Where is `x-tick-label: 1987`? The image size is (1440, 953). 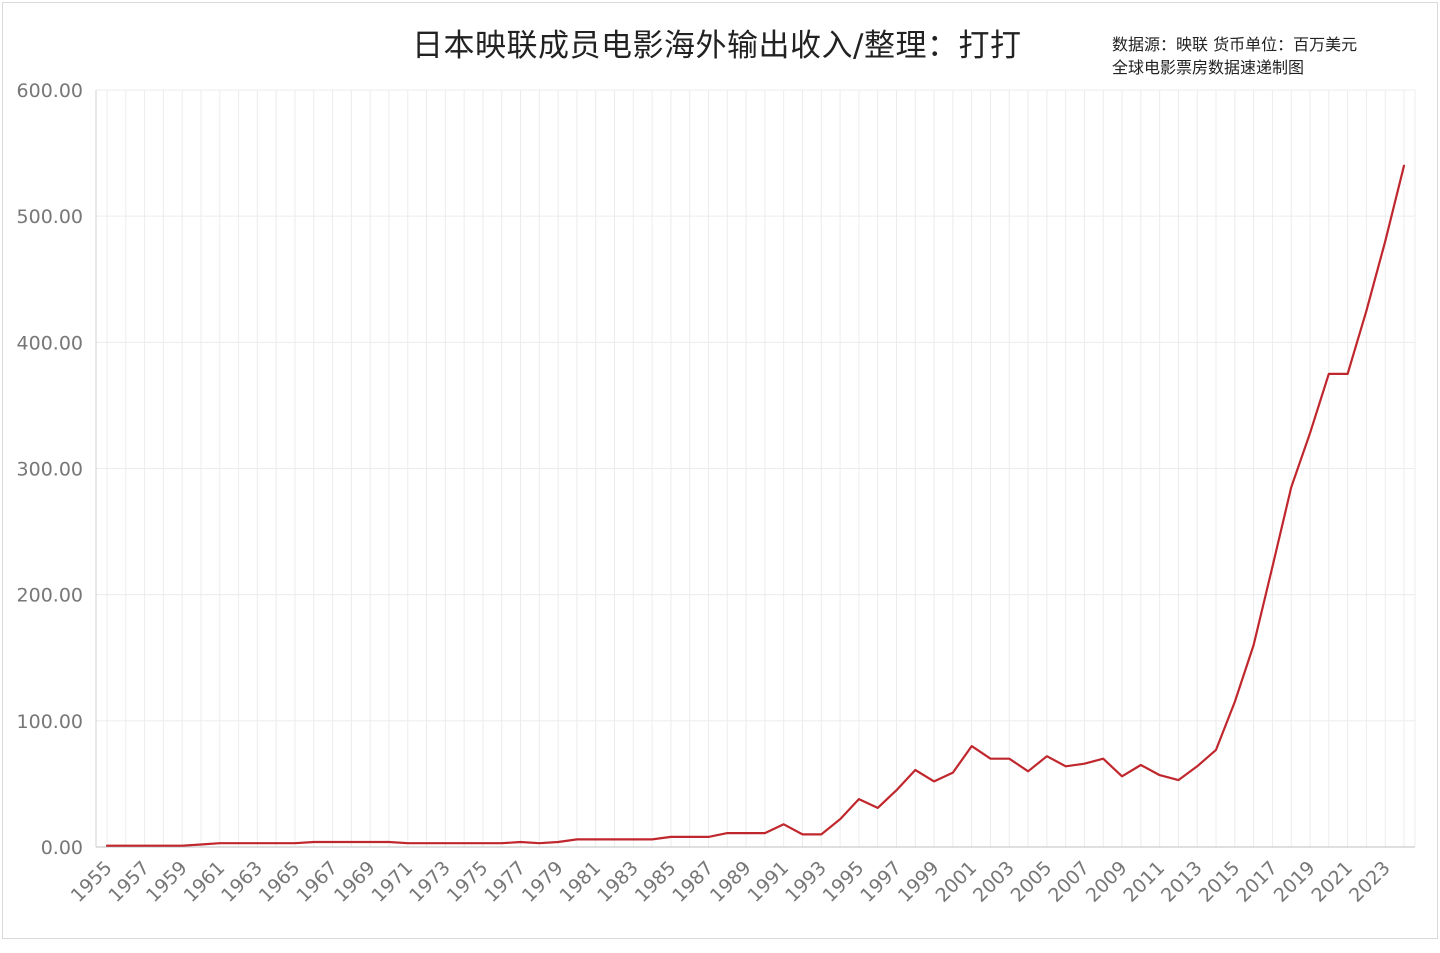
x-tick-label: 1987 is located at coordinates (693, 882).